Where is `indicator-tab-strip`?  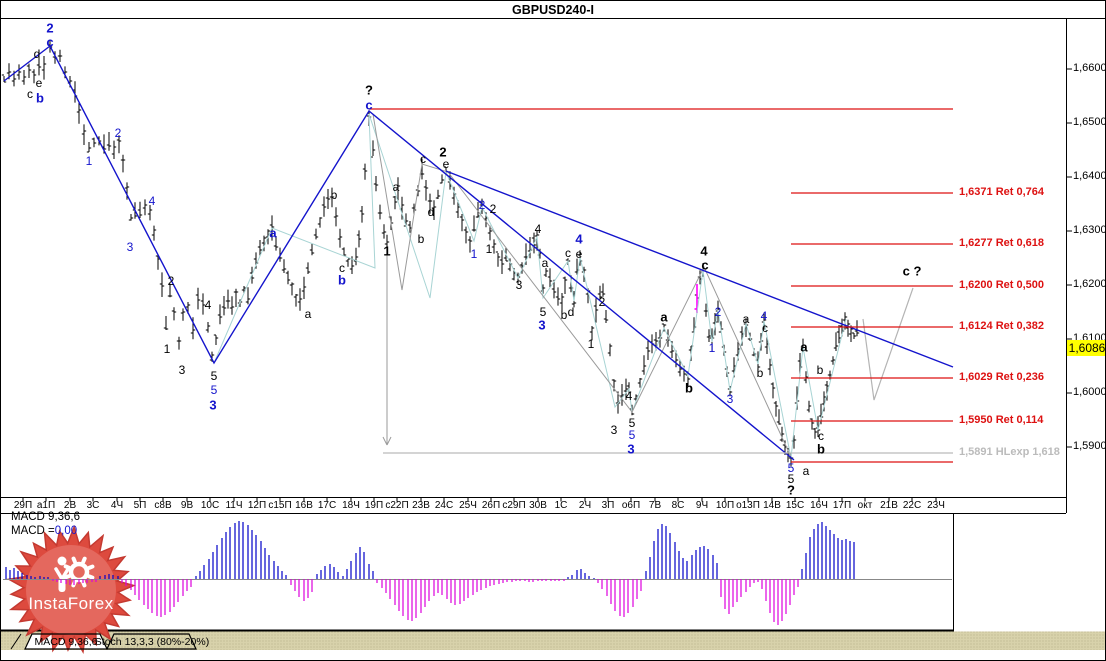
indicator-tab-strip is located at coordinates (553, 640).